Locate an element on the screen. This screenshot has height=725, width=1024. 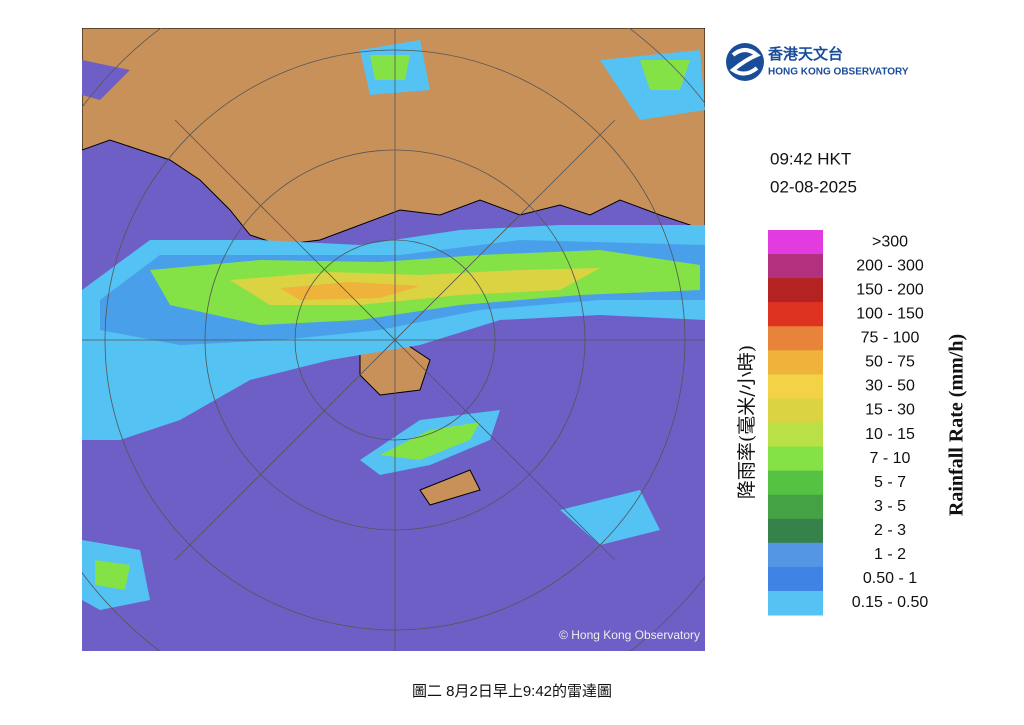
legend-label: 30 - 50 is located at coordinates (890, 386).